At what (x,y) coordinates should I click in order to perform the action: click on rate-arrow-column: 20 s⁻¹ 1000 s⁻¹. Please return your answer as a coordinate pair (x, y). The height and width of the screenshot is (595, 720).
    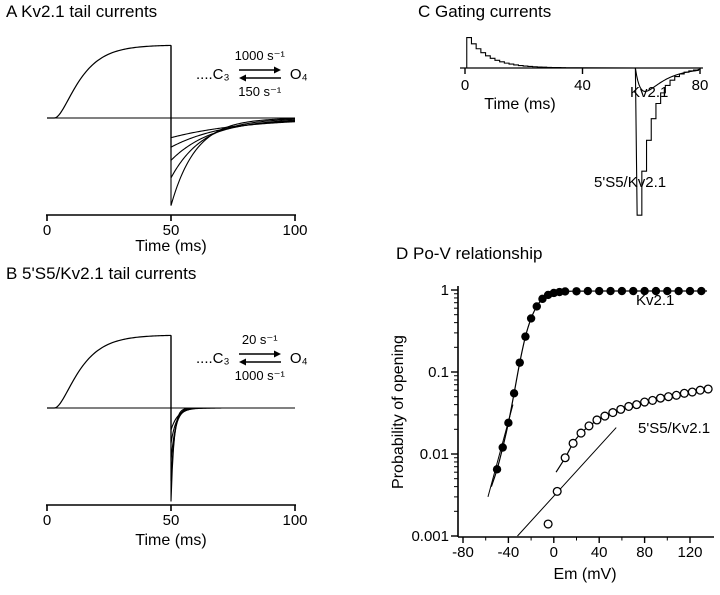
    Looking at the image, I should click on (260, 358).